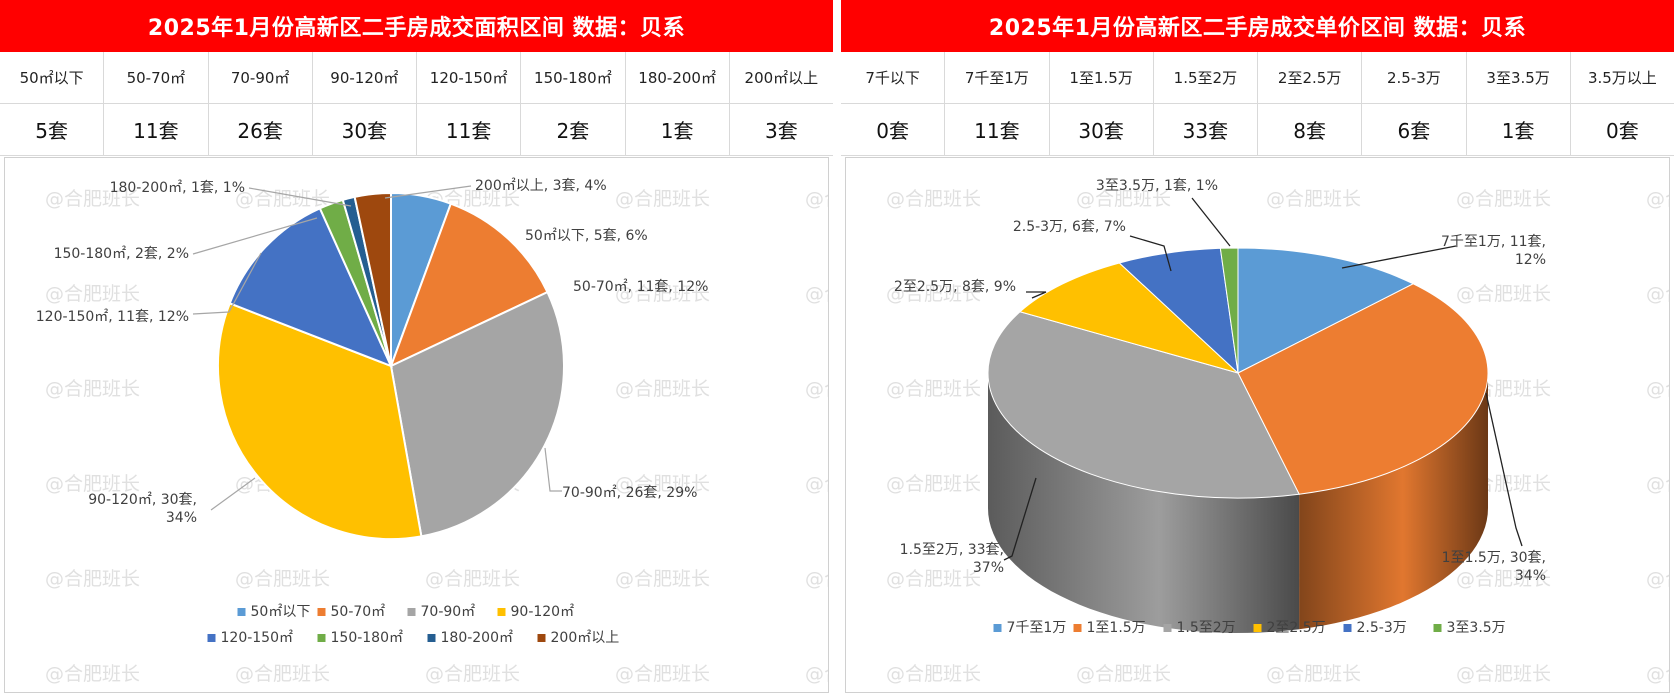 Image resolution: width=1674 pixels, height=697 pixels. What do you see at coordinates (1494, 558) in the screenshot?
I see `data-label: 1至1.5万, 30套,` at bounding box center [1494, 558].